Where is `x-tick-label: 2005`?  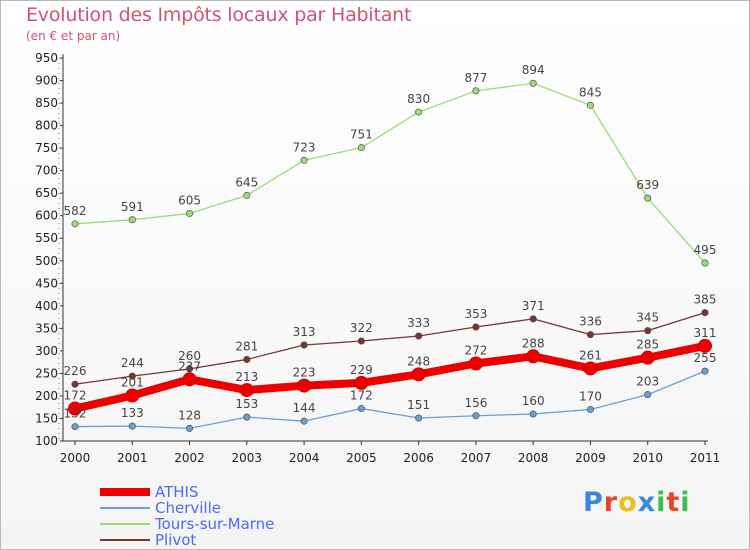 x-tick-label: 2005 is located at coordinates (361, 458).